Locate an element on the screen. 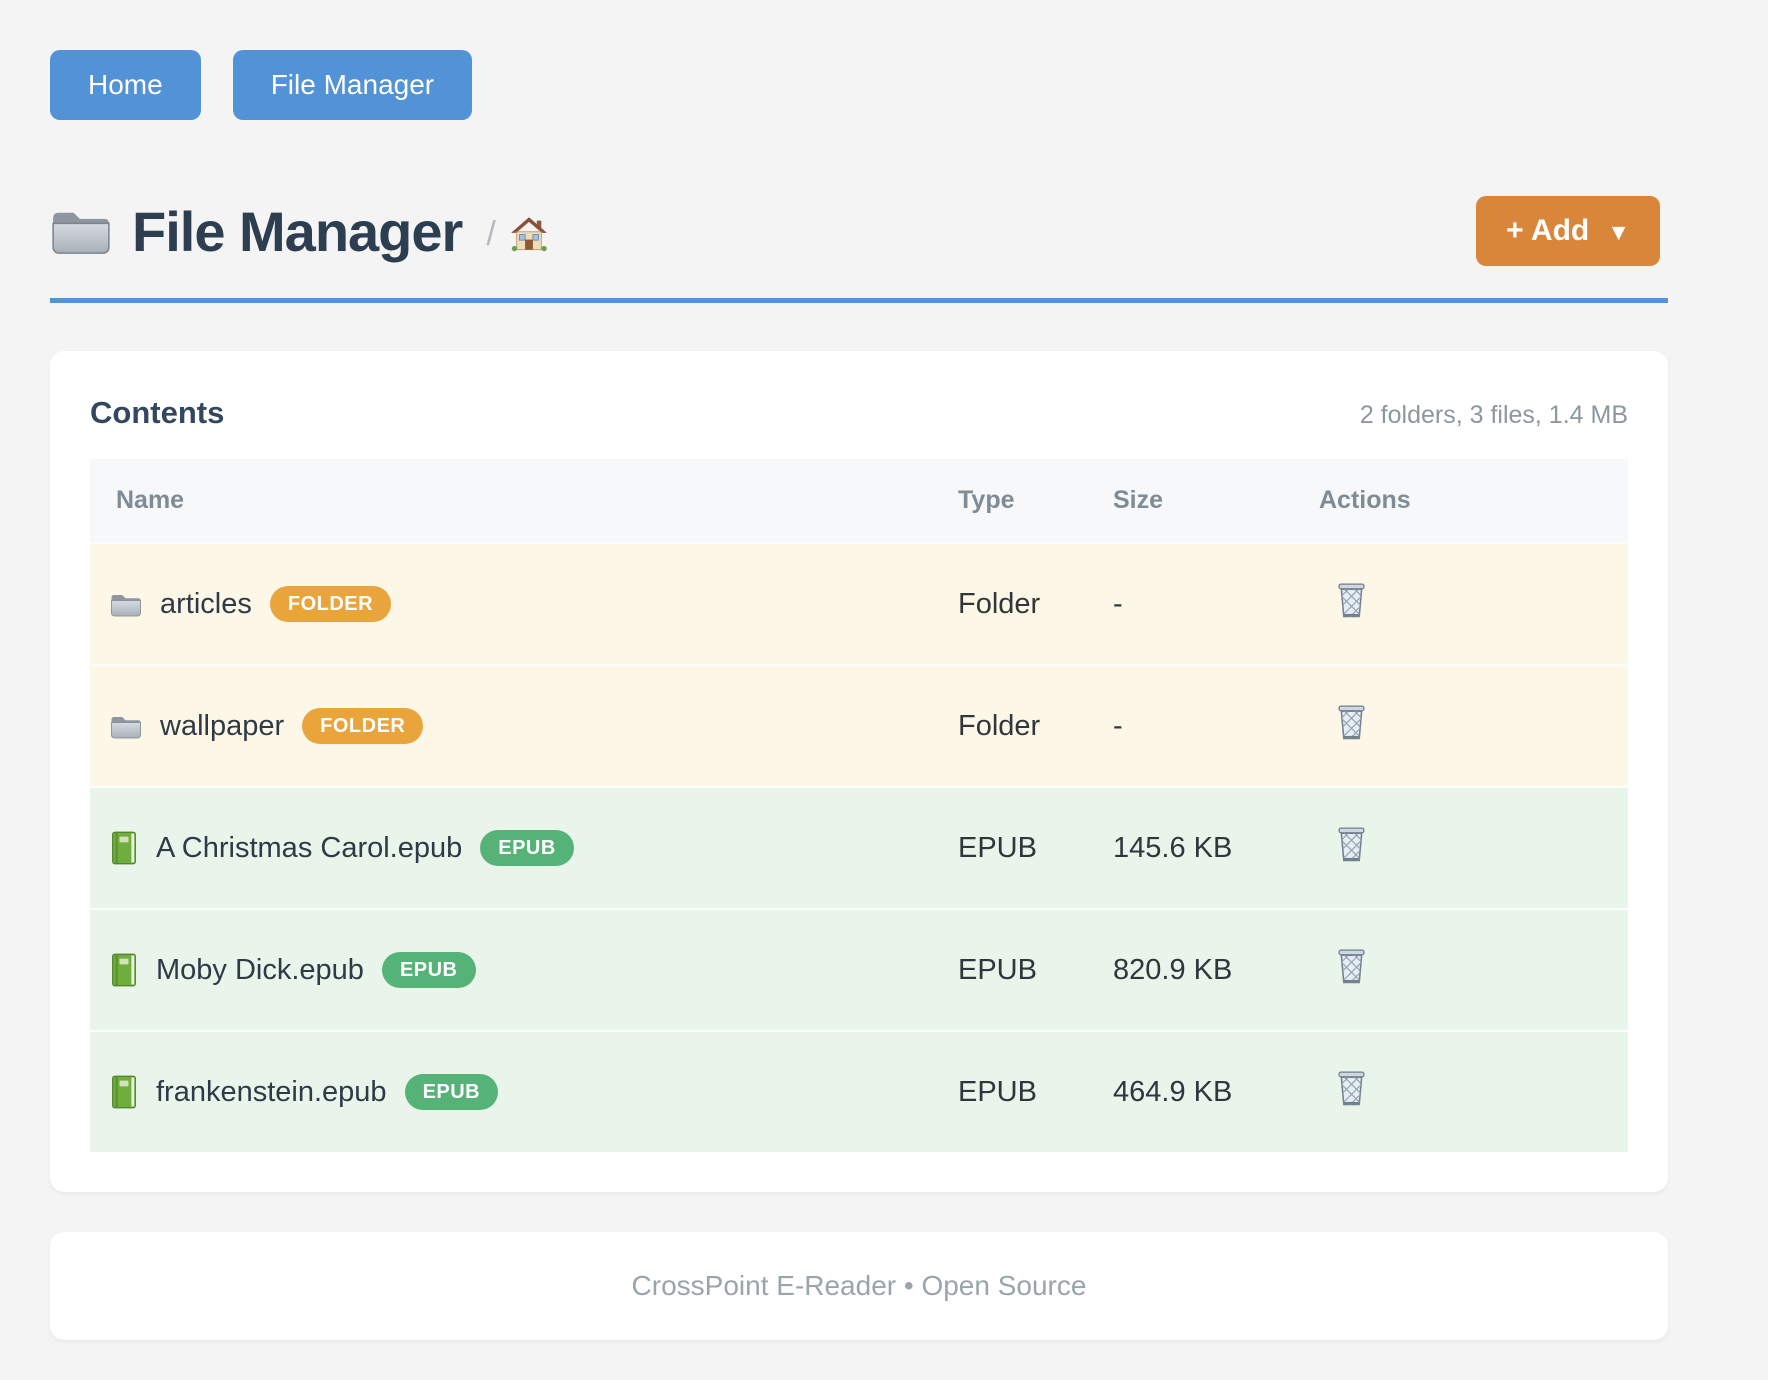 This screenshot has width=1768, height=1380. column-header-name: Name is located at coordinates (524, 501).